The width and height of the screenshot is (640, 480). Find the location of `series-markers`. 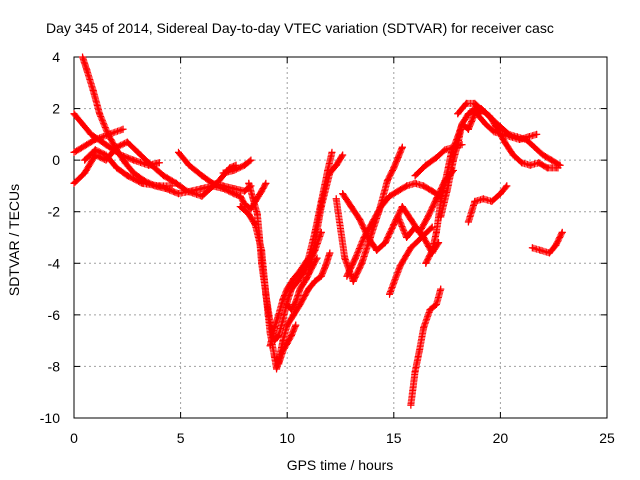

series-markers is located at coordinates (547, 242).